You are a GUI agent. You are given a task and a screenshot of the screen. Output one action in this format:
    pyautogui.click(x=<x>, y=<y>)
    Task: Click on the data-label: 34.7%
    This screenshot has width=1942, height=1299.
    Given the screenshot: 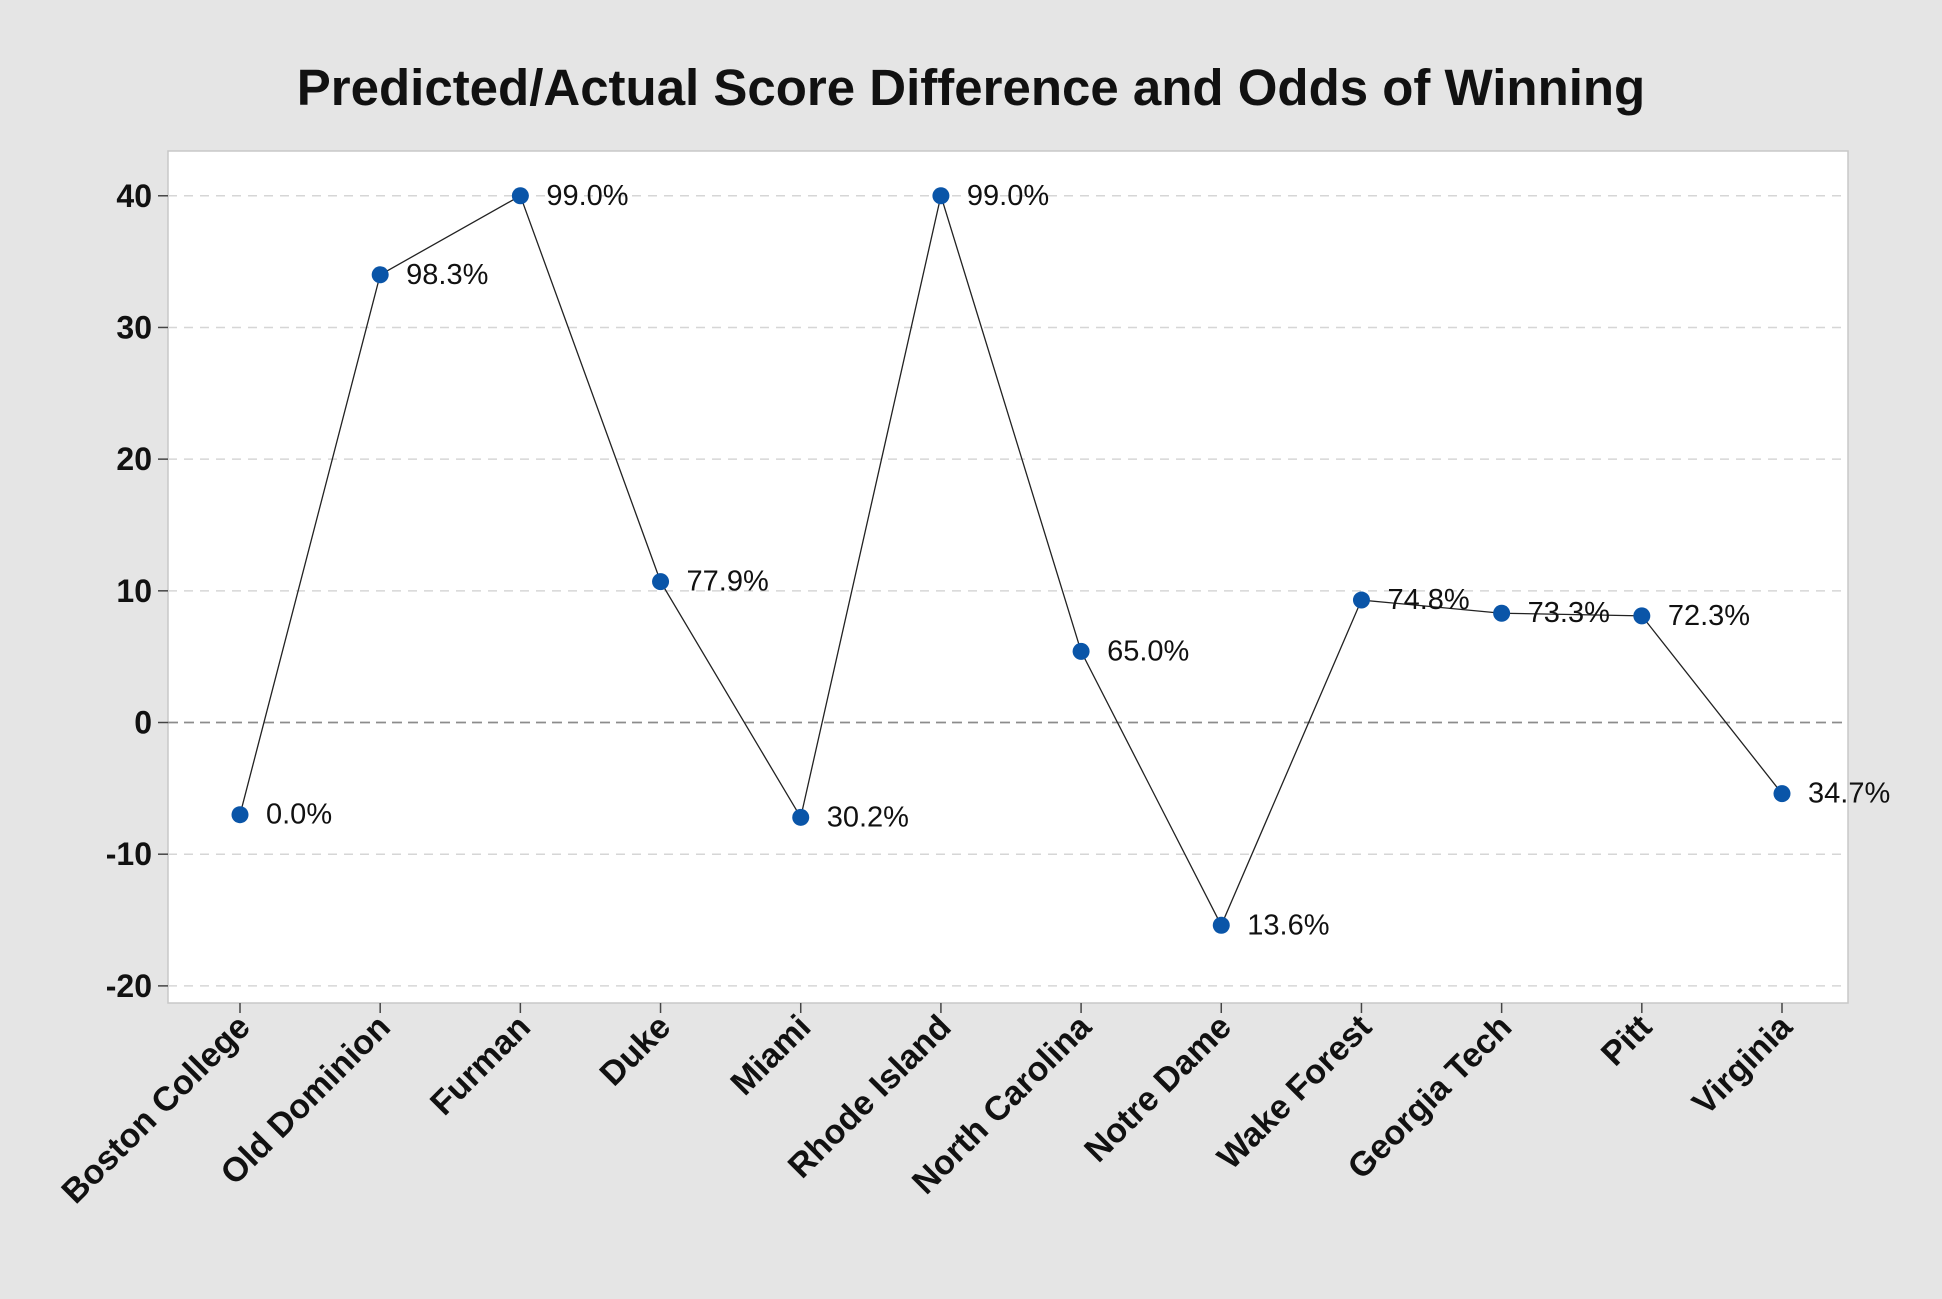 What is the action you would take?
    pyautogui.click(x=1849, y=794)
    